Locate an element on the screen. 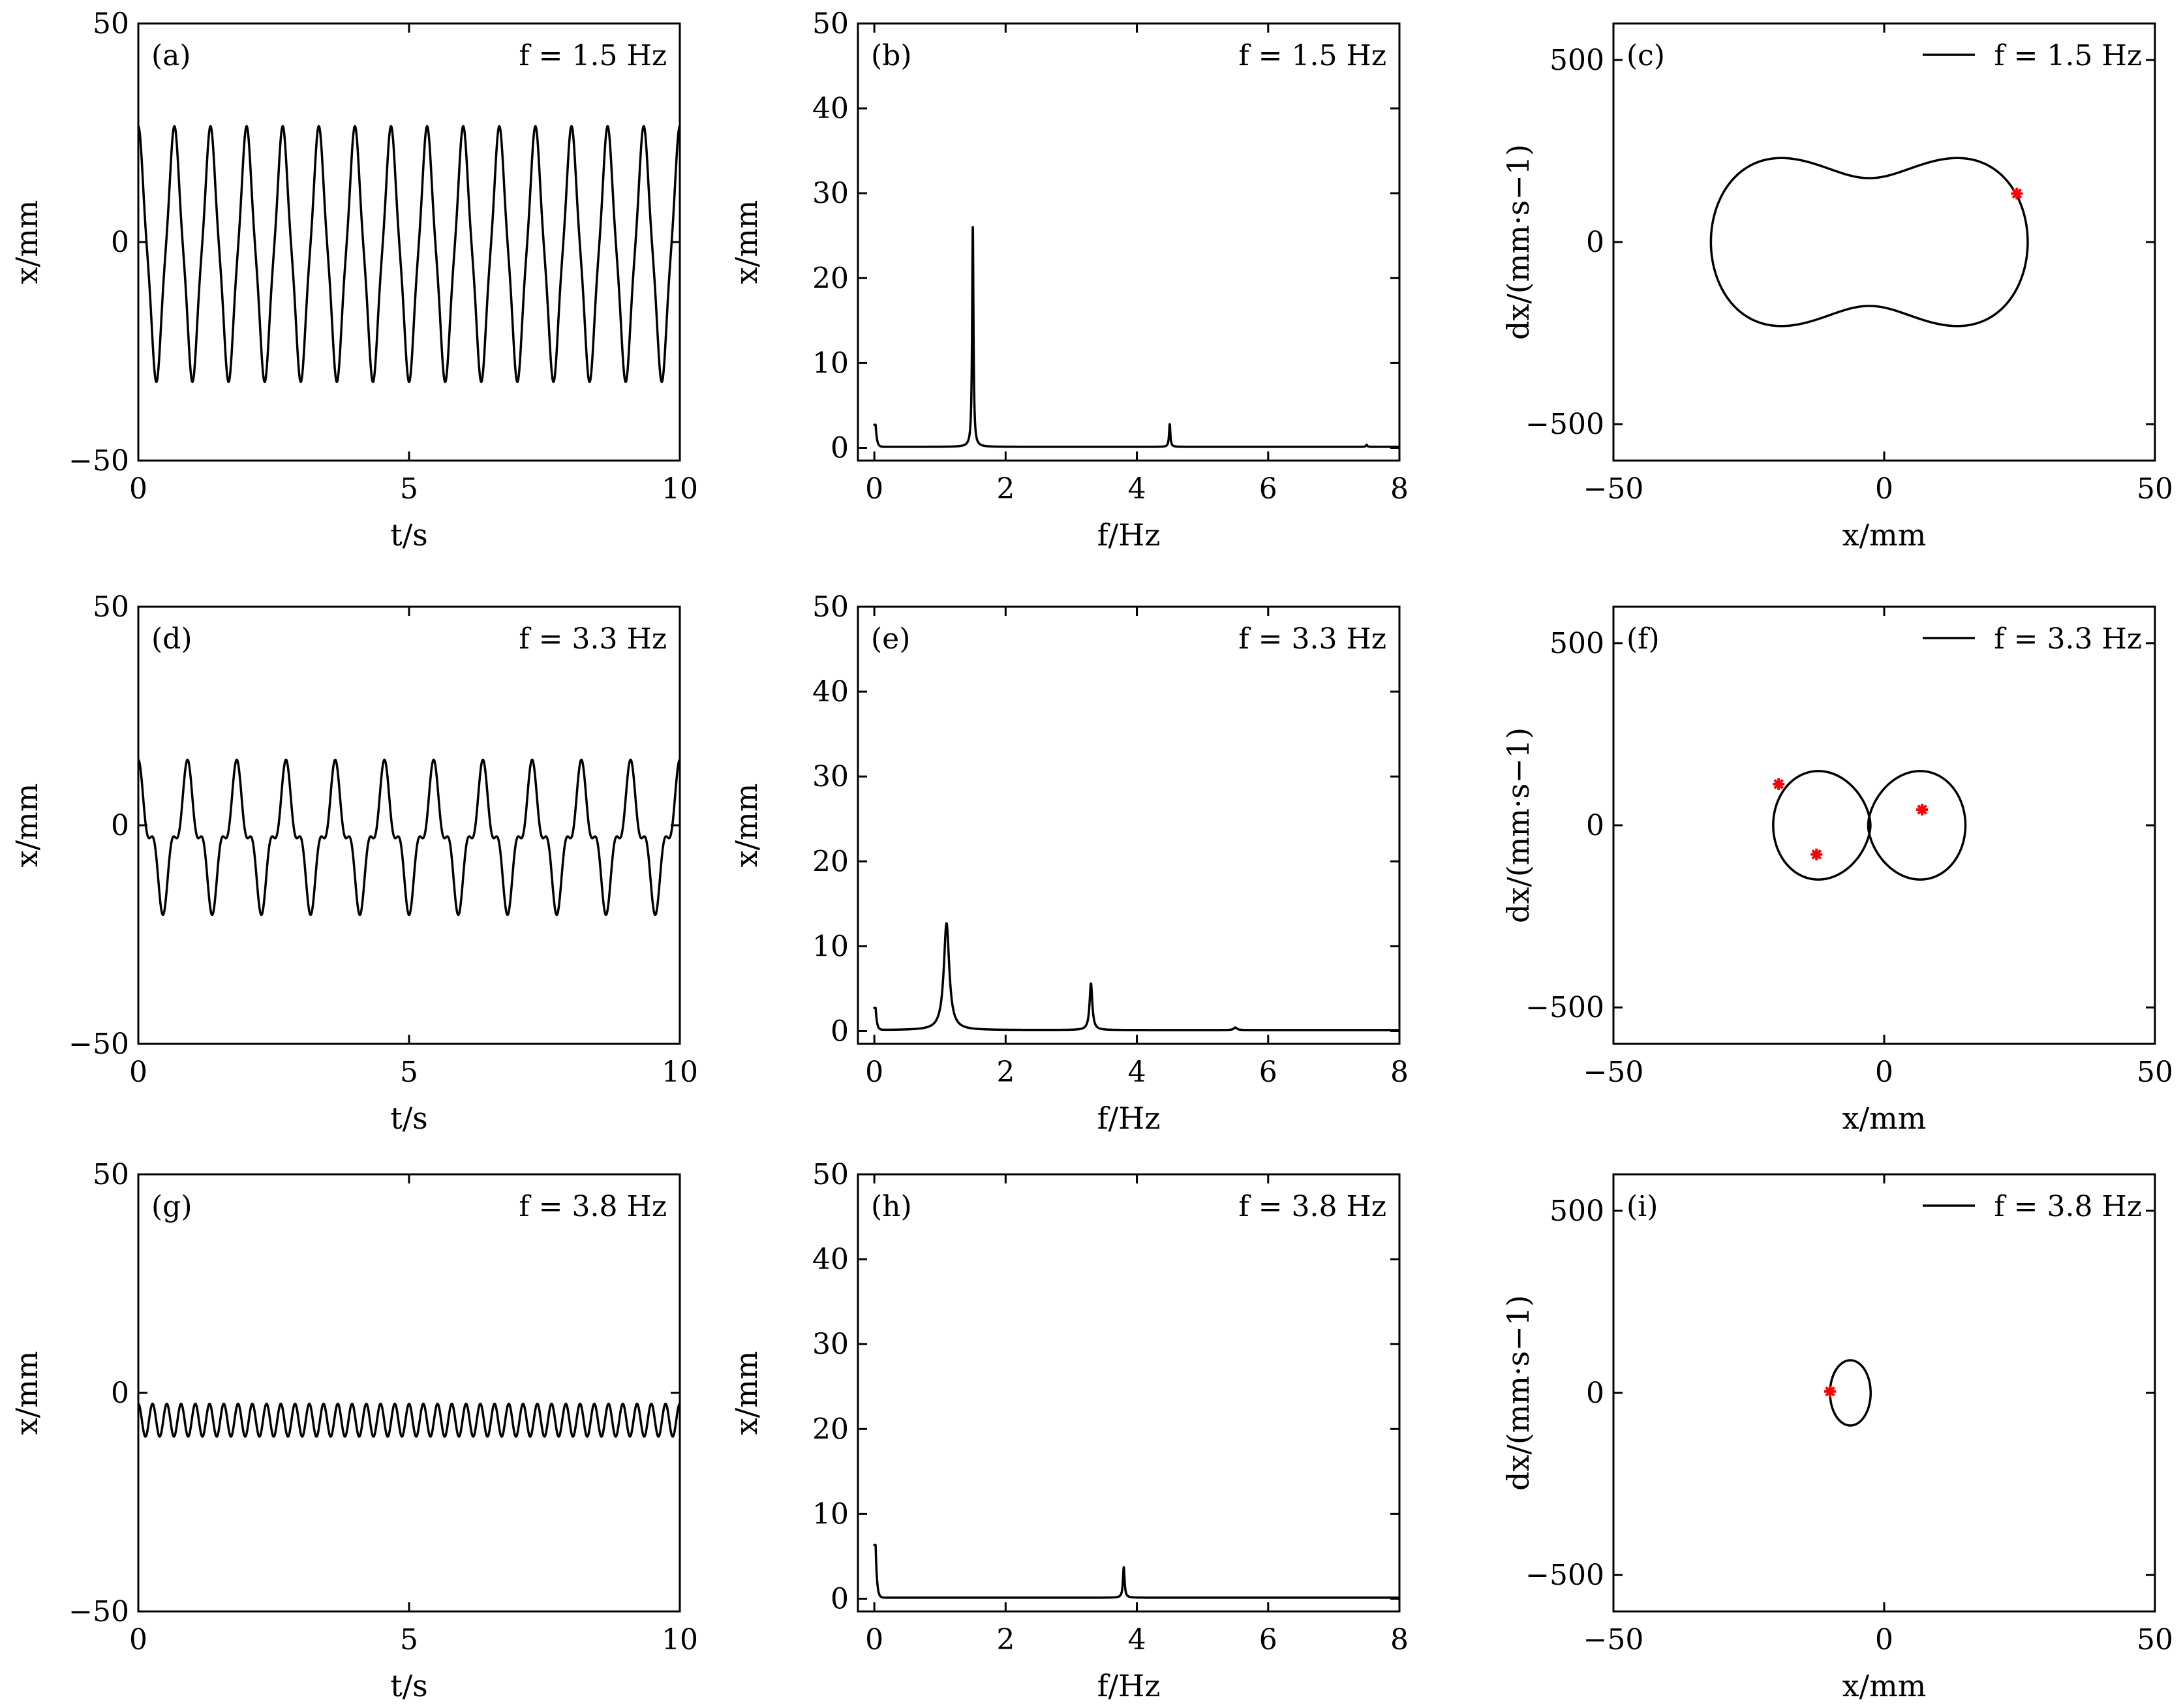  y-tick-label: 40 is located at coordinates (830, 1260).